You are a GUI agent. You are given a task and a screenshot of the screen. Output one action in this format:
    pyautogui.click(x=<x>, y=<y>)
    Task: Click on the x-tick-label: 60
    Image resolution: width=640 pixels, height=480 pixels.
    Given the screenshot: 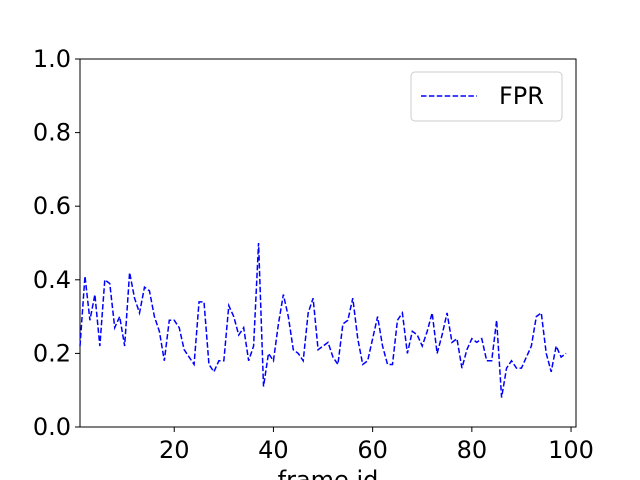 What is the action you would take?
    pyautogui.click(x=372, y=450)
    